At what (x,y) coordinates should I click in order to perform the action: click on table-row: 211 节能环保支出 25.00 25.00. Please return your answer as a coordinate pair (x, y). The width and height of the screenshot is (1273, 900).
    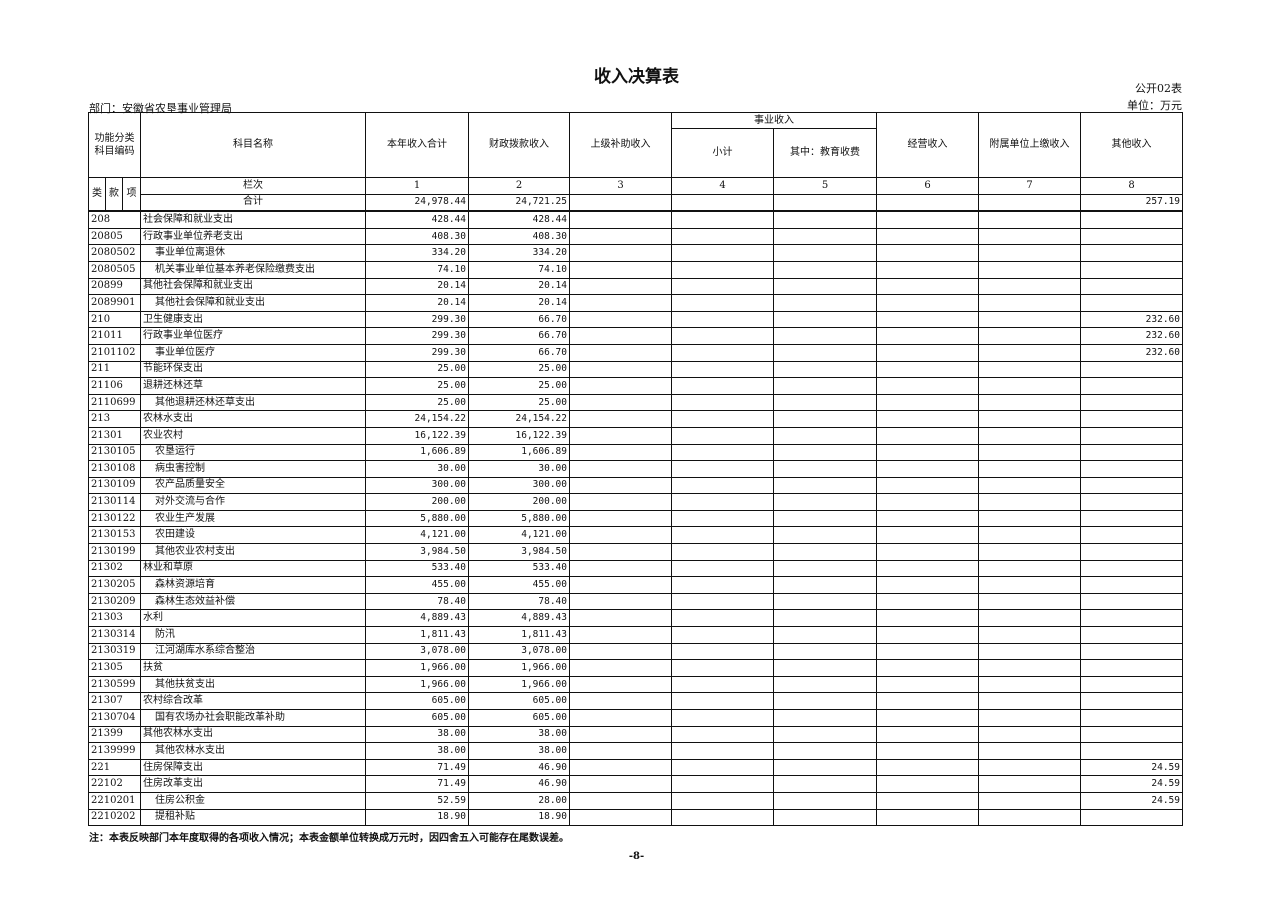
    Looking at the image, I should click on (635, 369).